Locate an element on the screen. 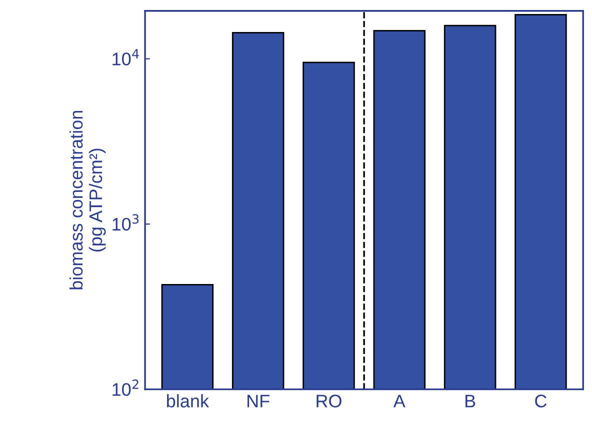 The height and width of the screenshot is (435, 592). y-tick-label: 10$^{4}$ is located at coordinates (125, 57).